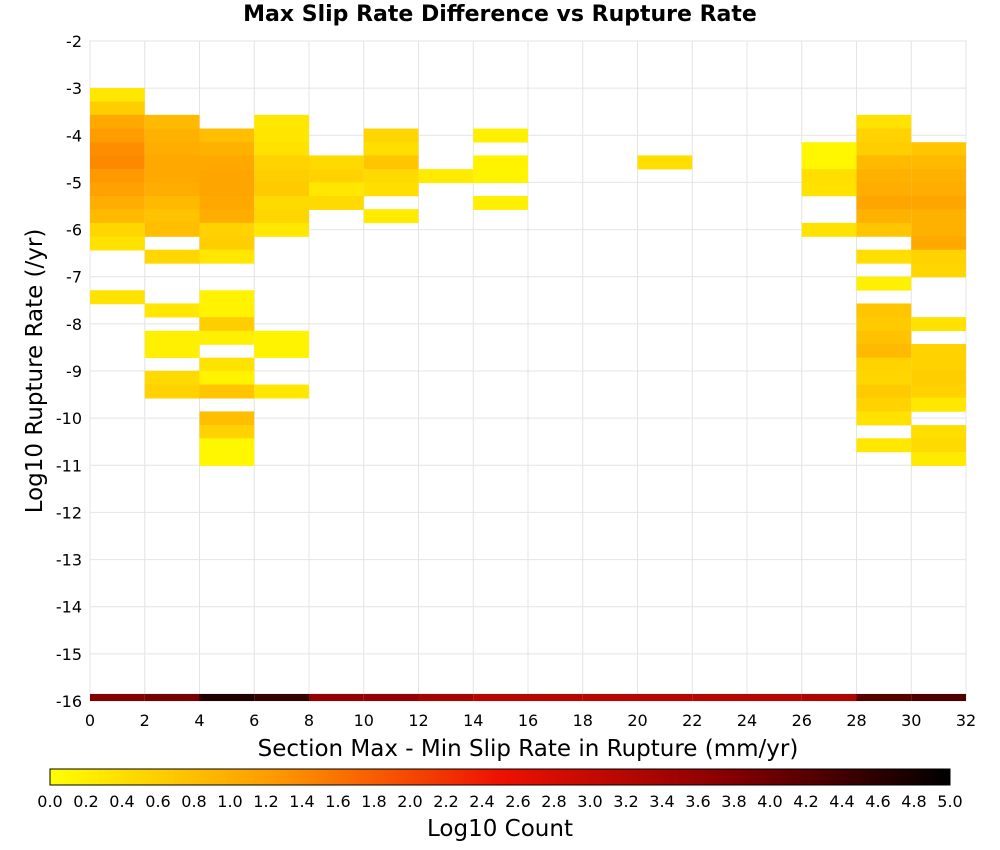 The image size is (1000, 850). What do you see at coordinates (805, 801) in the screenshot?
I see `colorbar-tick-label: 4.2` at bounding box center [805, 801].